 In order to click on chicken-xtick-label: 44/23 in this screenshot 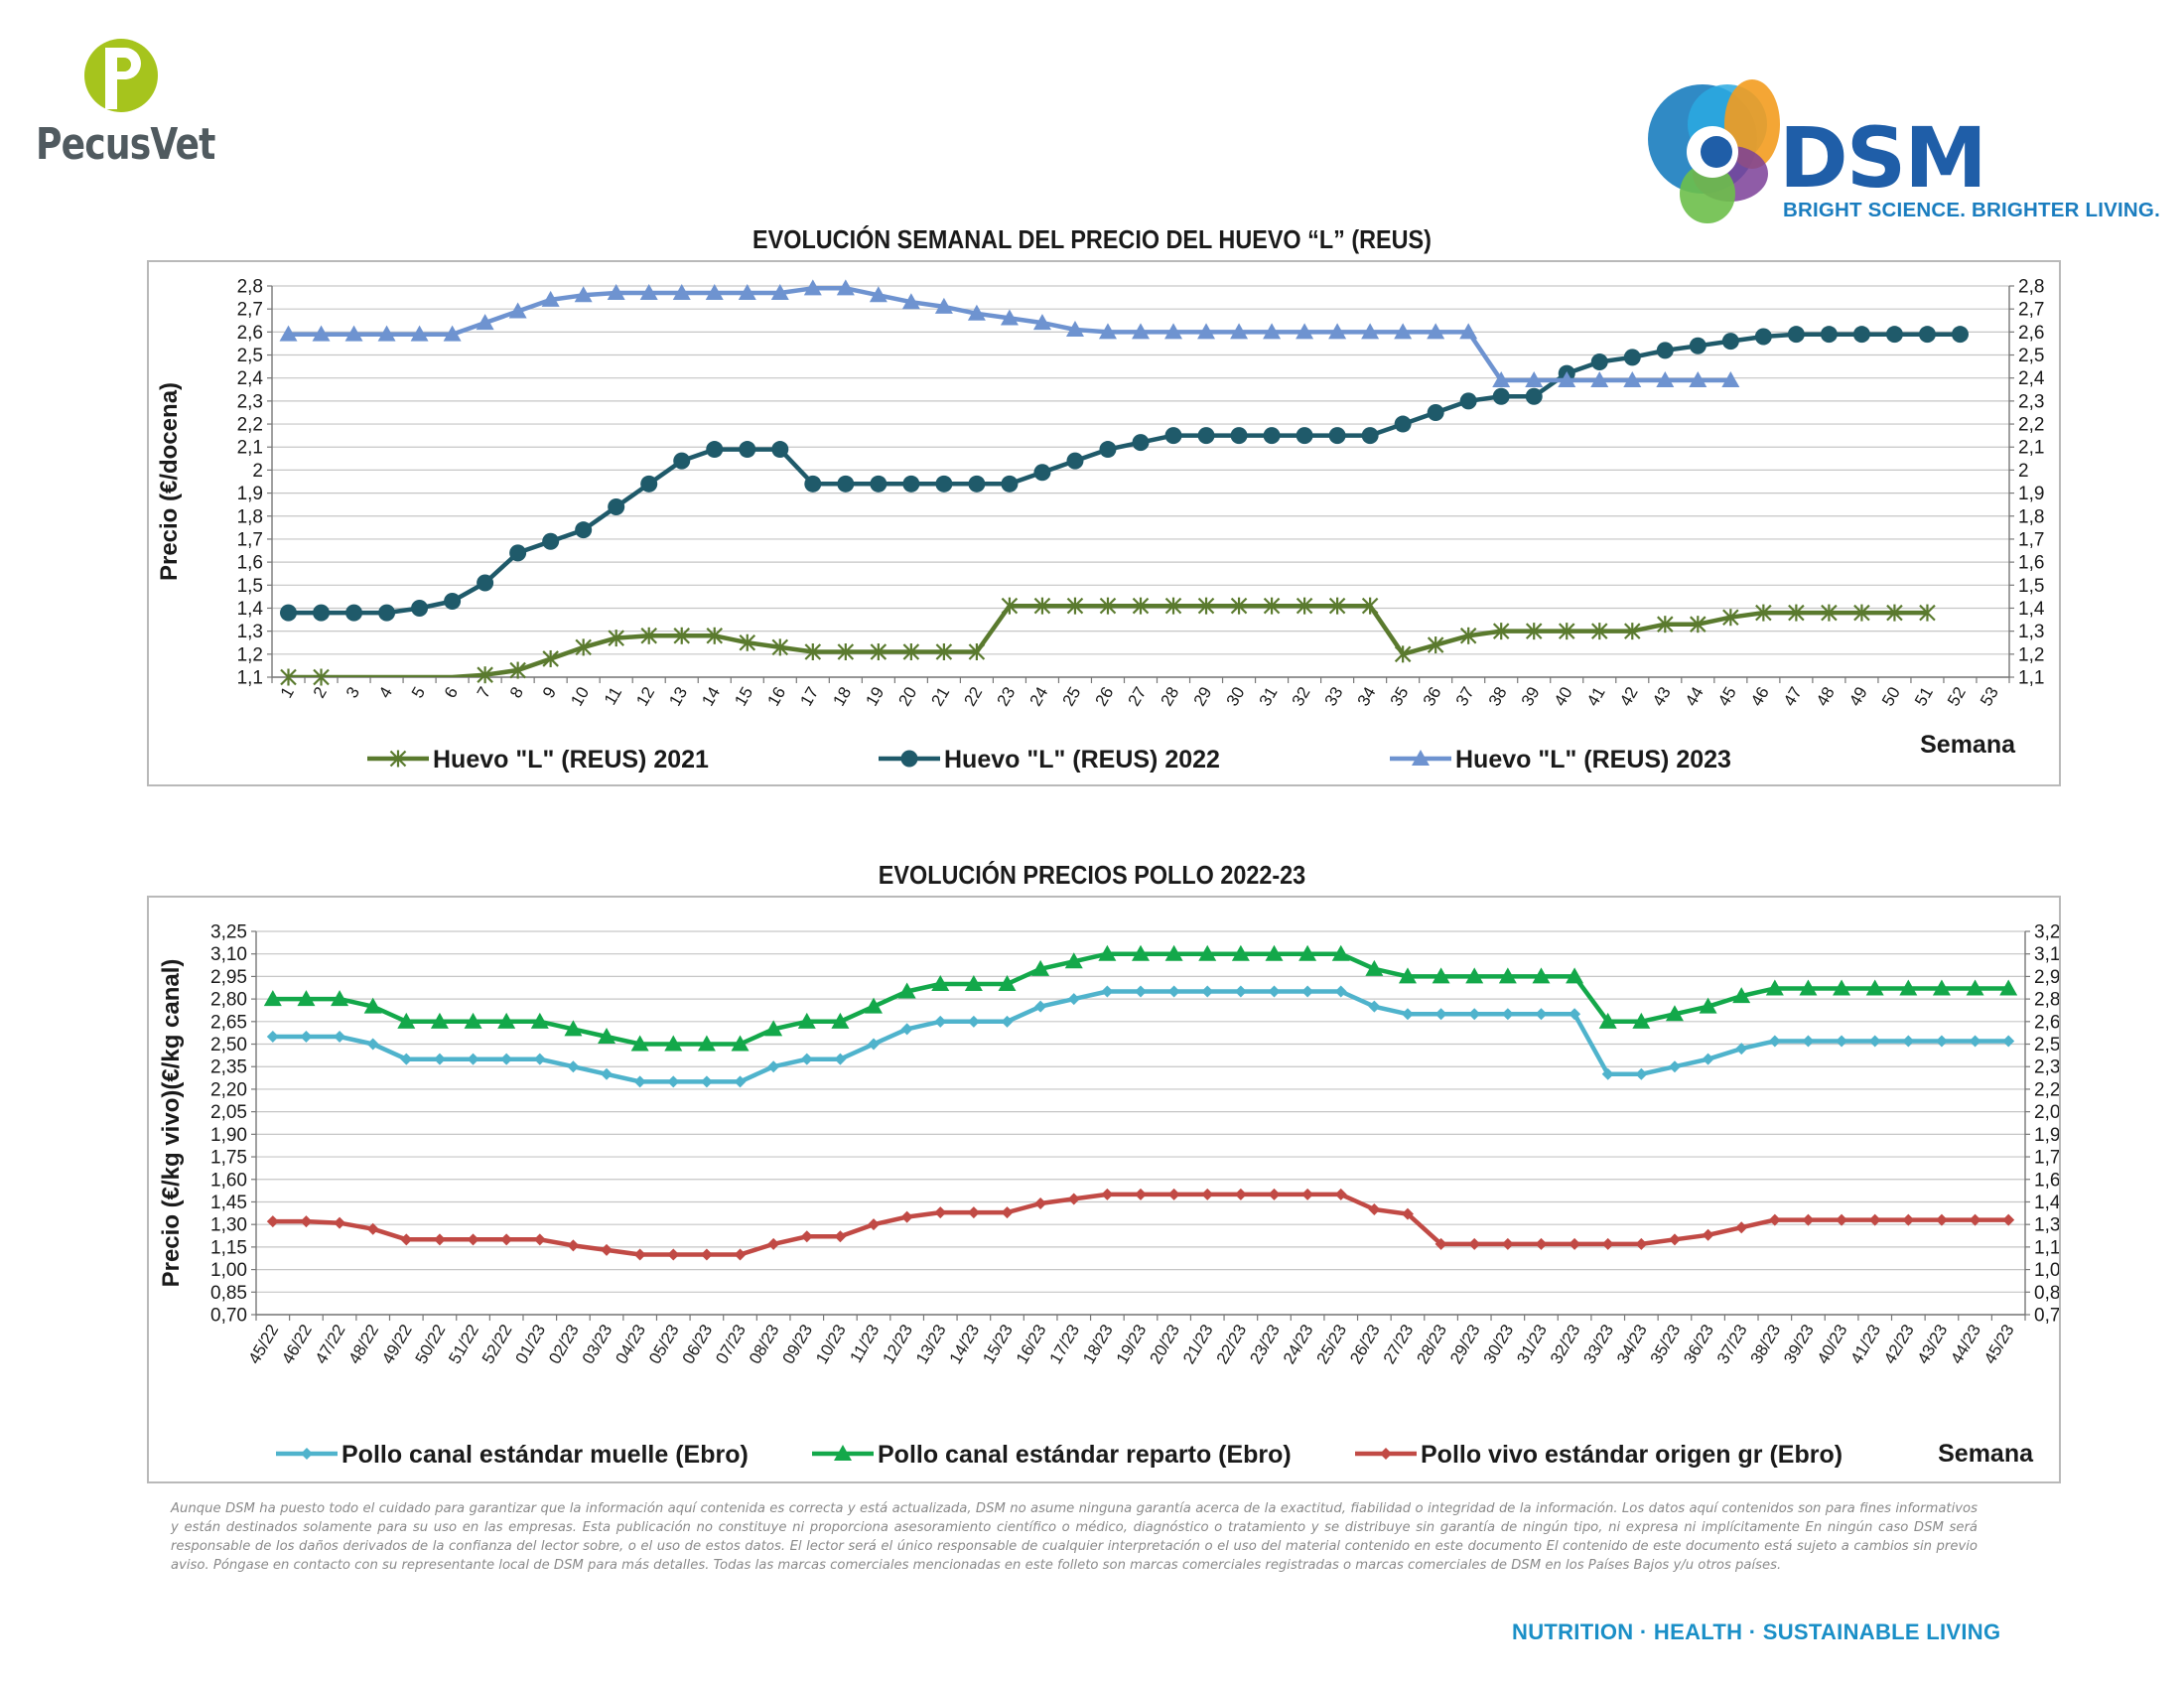, I will do `click(1965, 1344)`.